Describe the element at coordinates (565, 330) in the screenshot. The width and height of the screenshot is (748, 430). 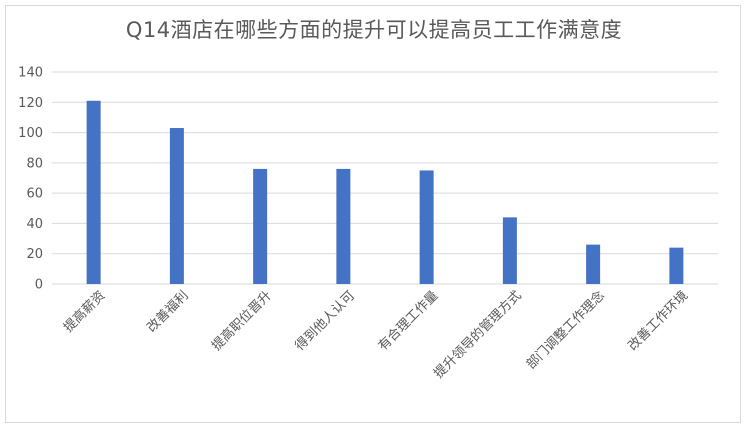
I see `x-tick-label: 部门调整工作理念` at that location.